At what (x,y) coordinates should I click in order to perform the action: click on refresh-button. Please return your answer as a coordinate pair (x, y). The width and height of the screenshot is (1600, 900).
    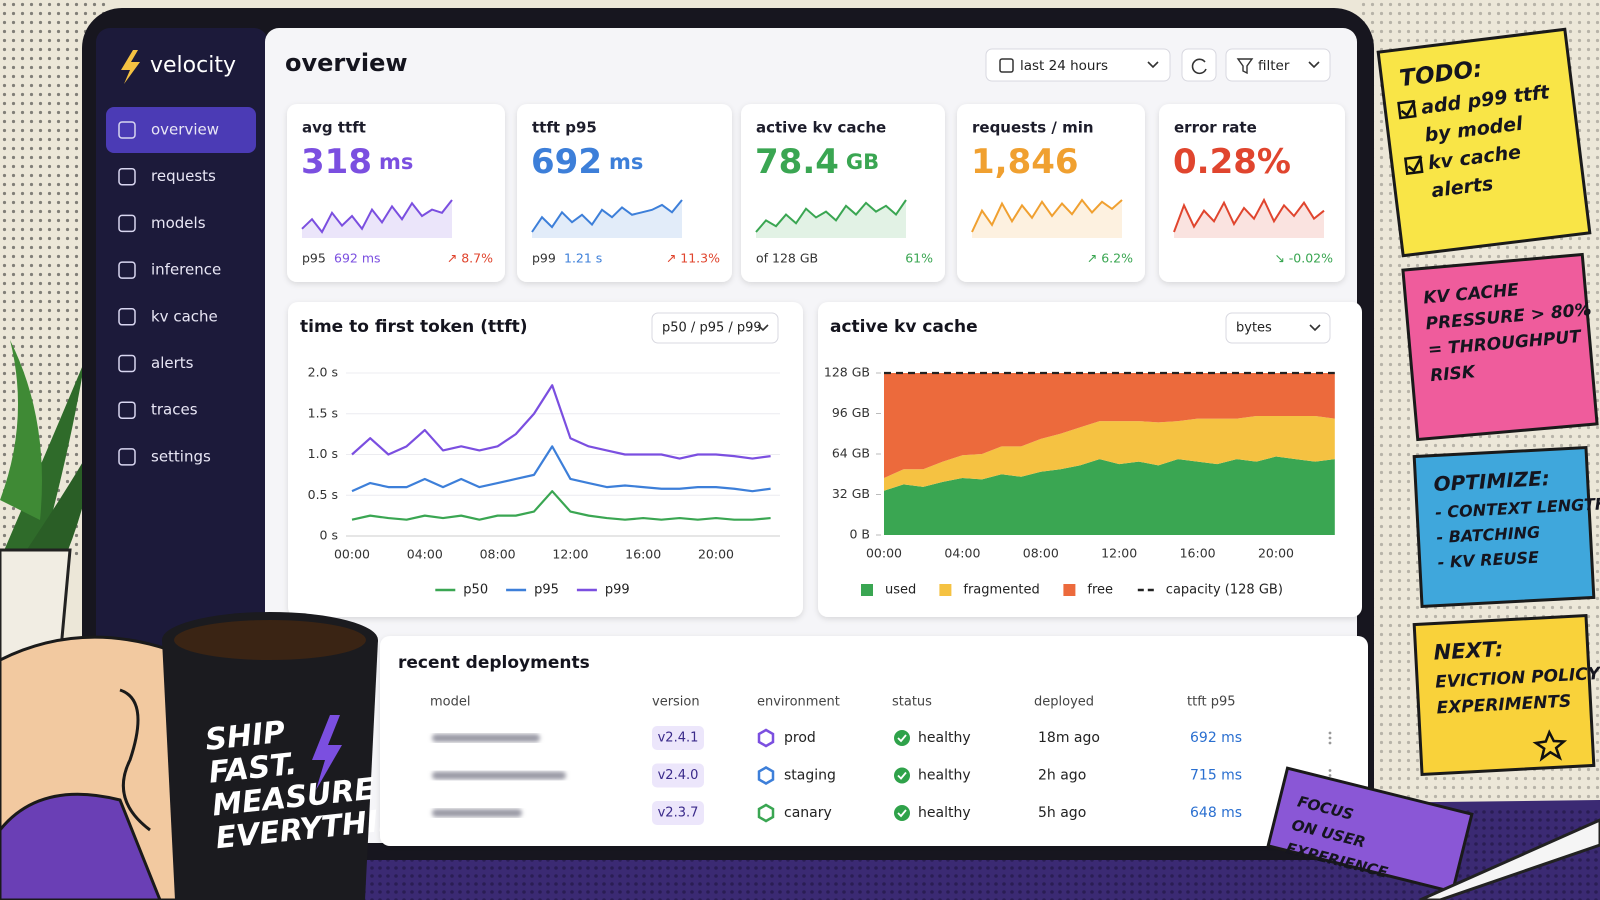
    Looking at the image, I should click on (1199, 65).